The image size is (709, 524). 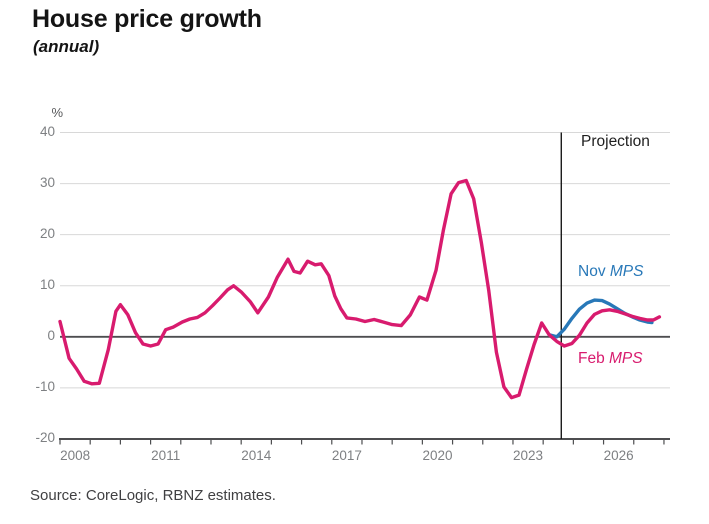 I want to click on x-axis-tick-label: 2014, so click(x=256, y=455).